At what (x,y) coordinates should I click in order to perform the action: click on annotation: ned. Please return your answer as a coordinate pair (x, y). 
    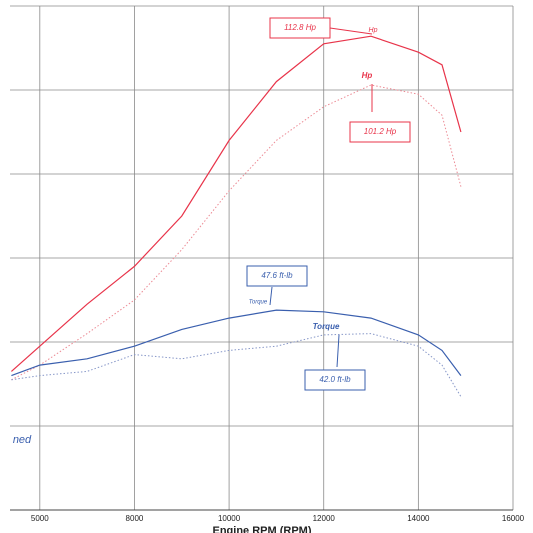
    Looking at the image, I should click on (22, 440).